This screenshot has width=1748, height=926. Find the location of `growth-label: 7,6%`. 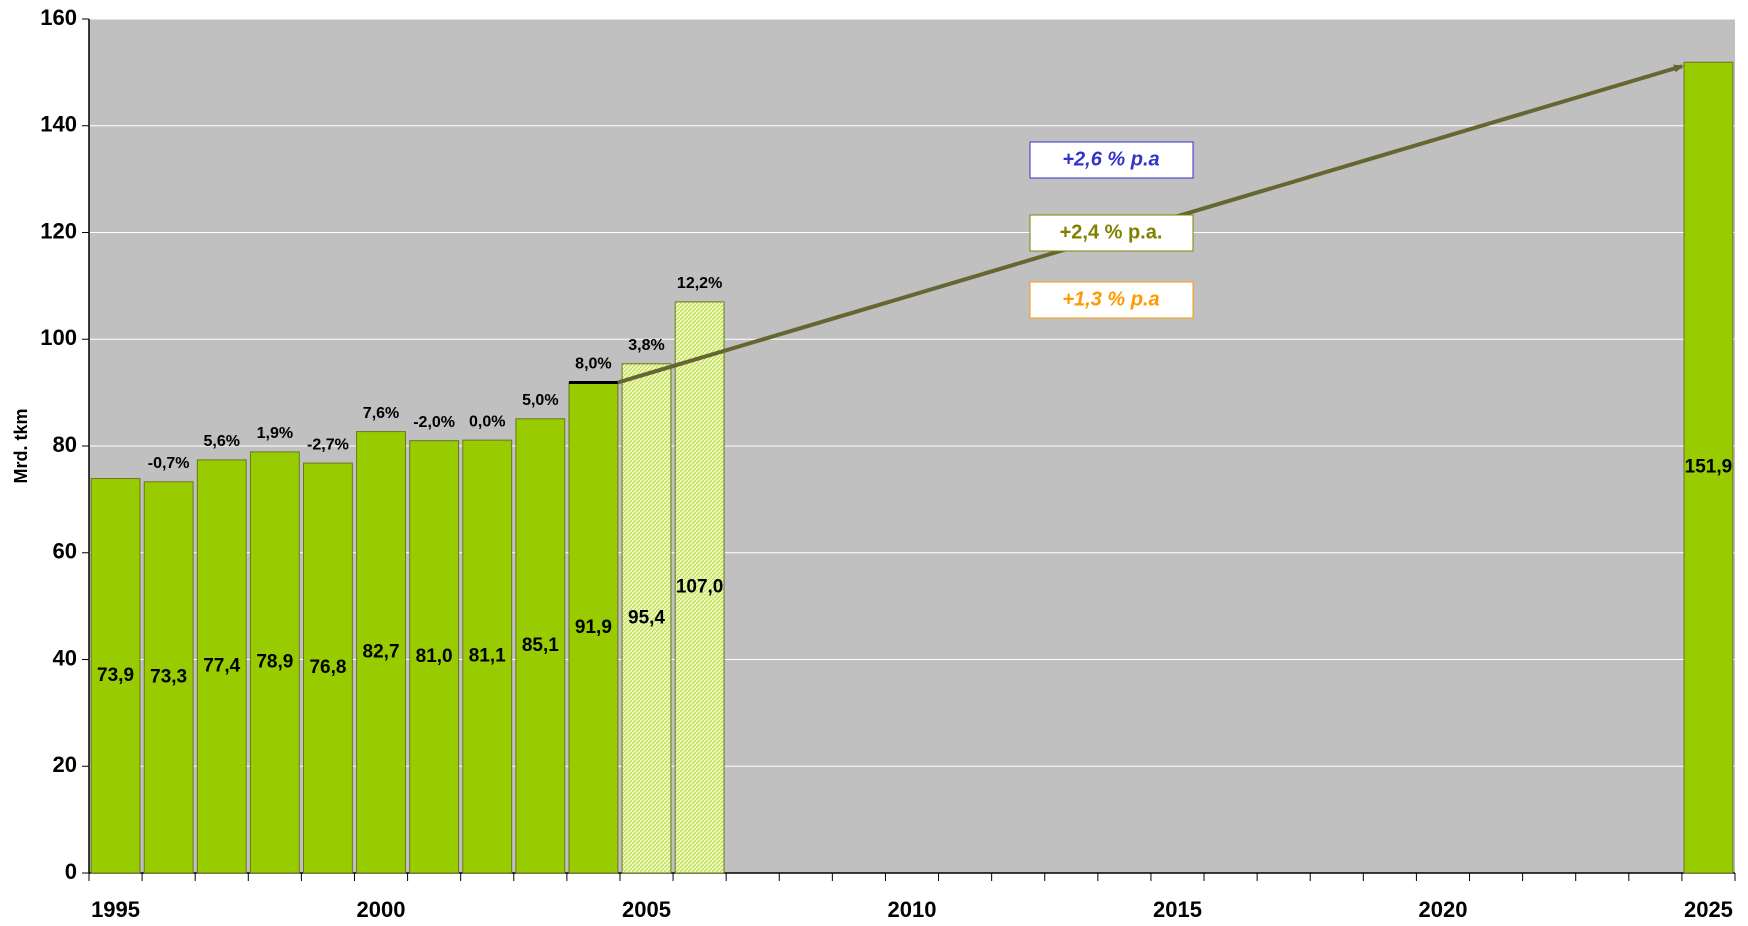

growth-label: 7,6% is located at coordinates (381, 413).